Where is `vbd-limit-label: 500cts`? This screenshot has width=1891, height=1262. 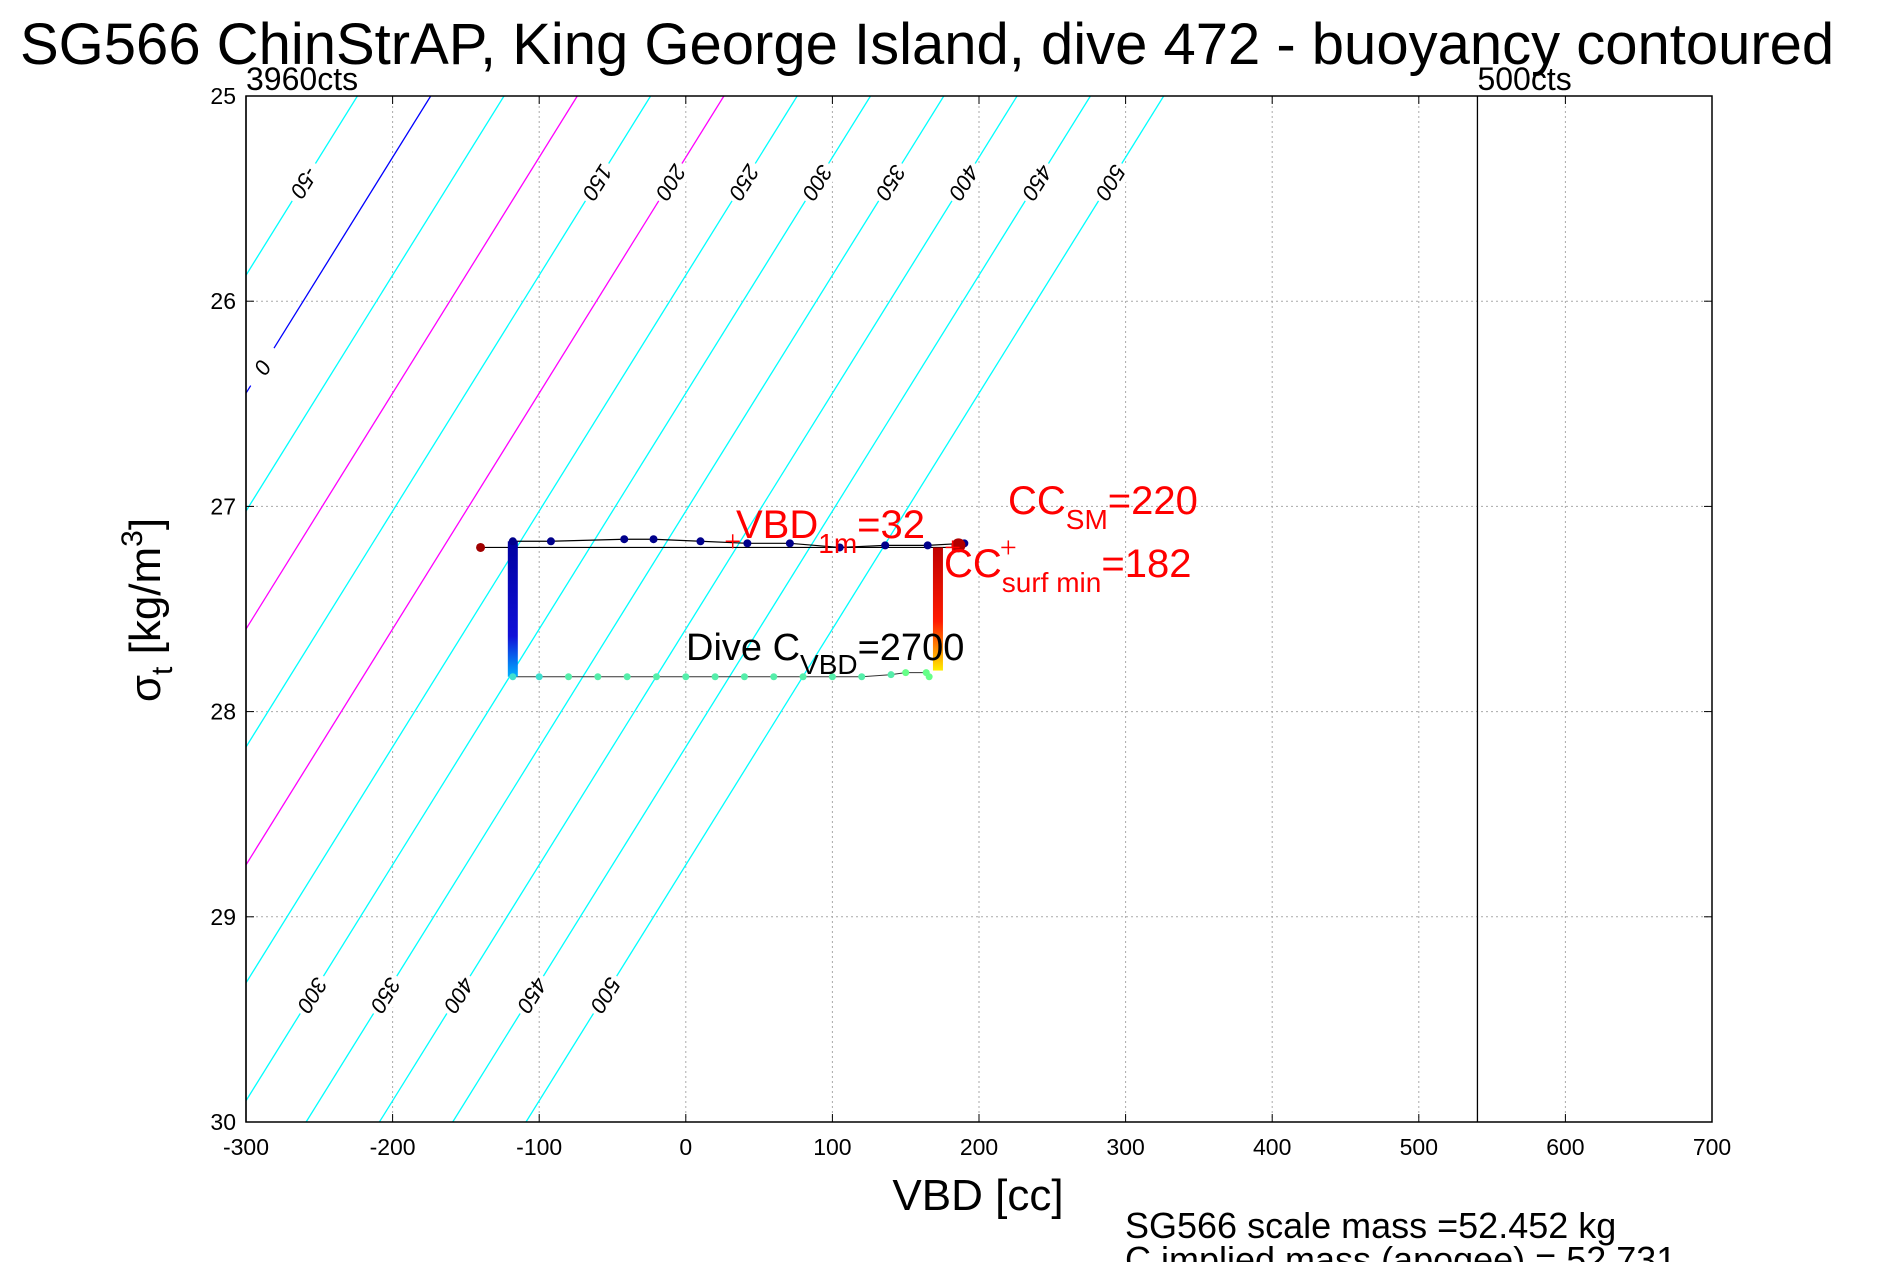 vbd-limit-label: 500cts is located at coordinates (1524, 79).